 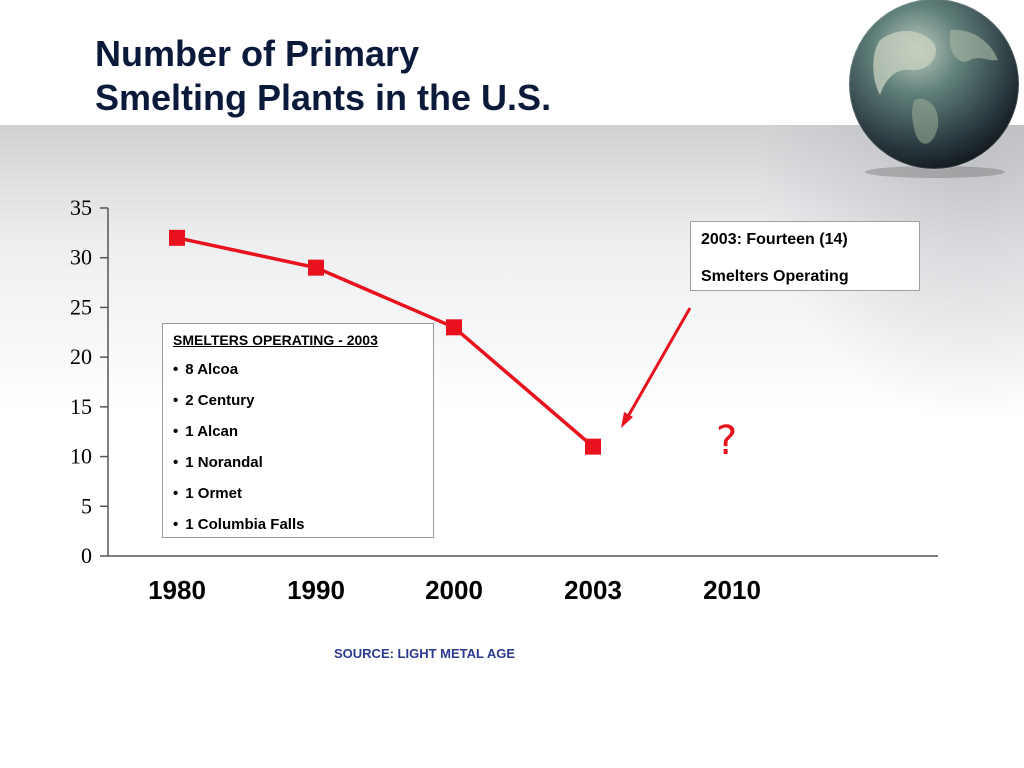 What do you see at coordinates (298, 401) in the screenshot?
I see `legend-item: 2 Century` at bounding box center [298, 401].